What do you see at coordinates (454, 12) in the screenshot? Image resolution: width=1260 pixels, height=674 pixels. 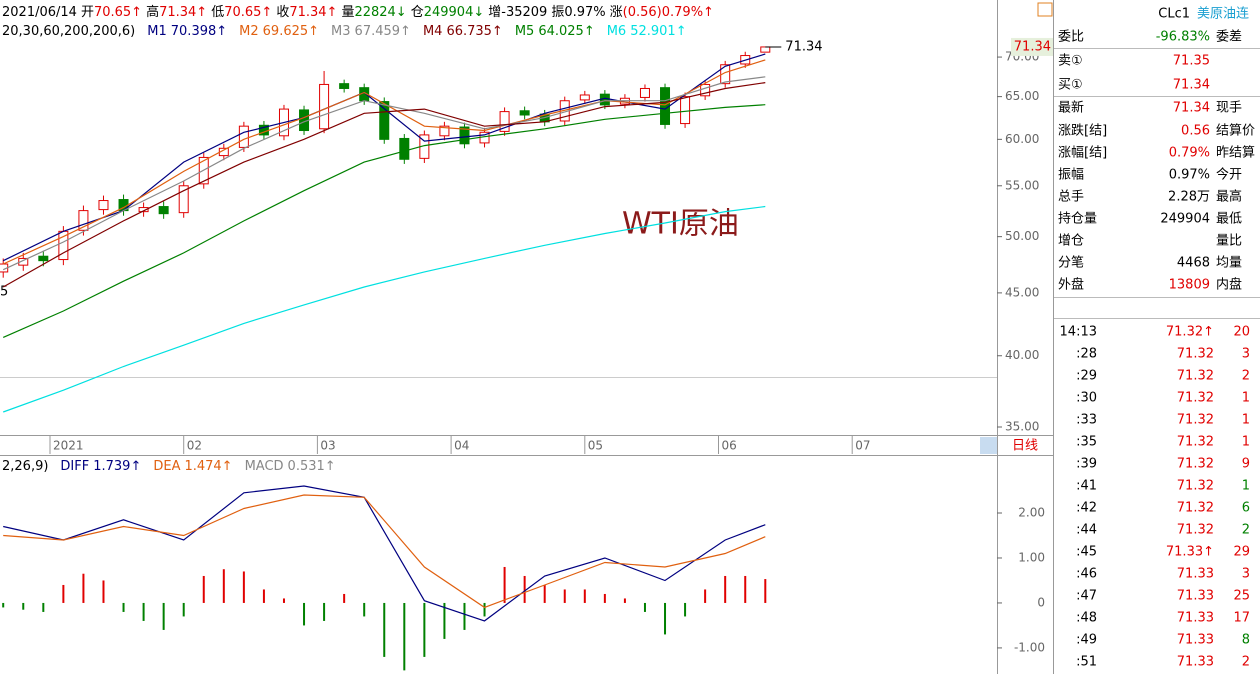 I see `quote-value: 249904↓` at bounding box center [454, 12].